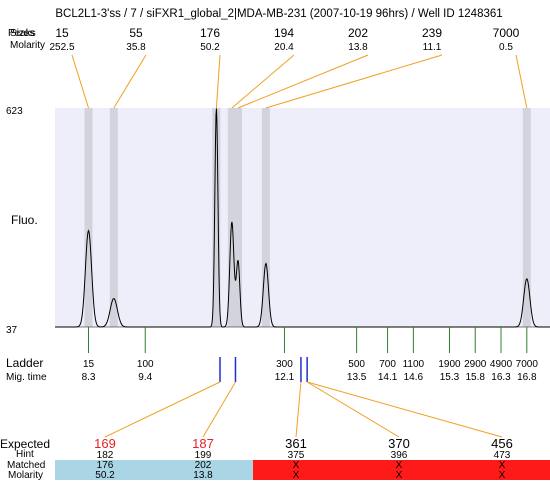 This screenshot has width=550, height=485. Describe the element at coordinates (284, 33) in the screenshot. I see `peak-size-label: 194` at that location.